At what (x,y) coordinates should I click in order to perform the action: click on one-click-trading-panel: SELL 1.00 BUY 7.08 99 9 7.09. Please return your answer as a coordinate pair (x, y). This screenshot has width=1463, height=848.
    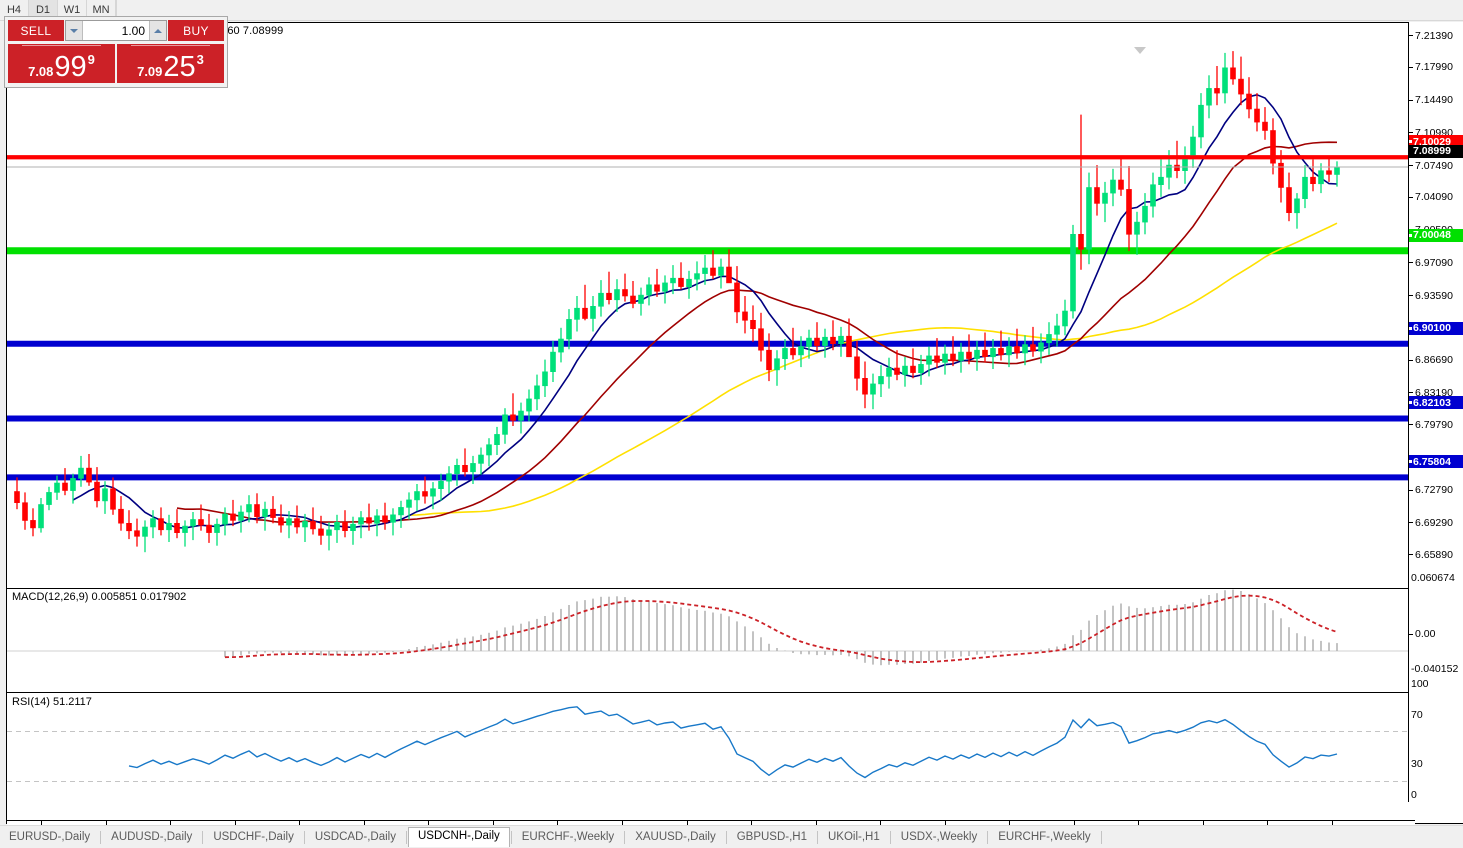
    Looking at the image, I should click on (116, 52).